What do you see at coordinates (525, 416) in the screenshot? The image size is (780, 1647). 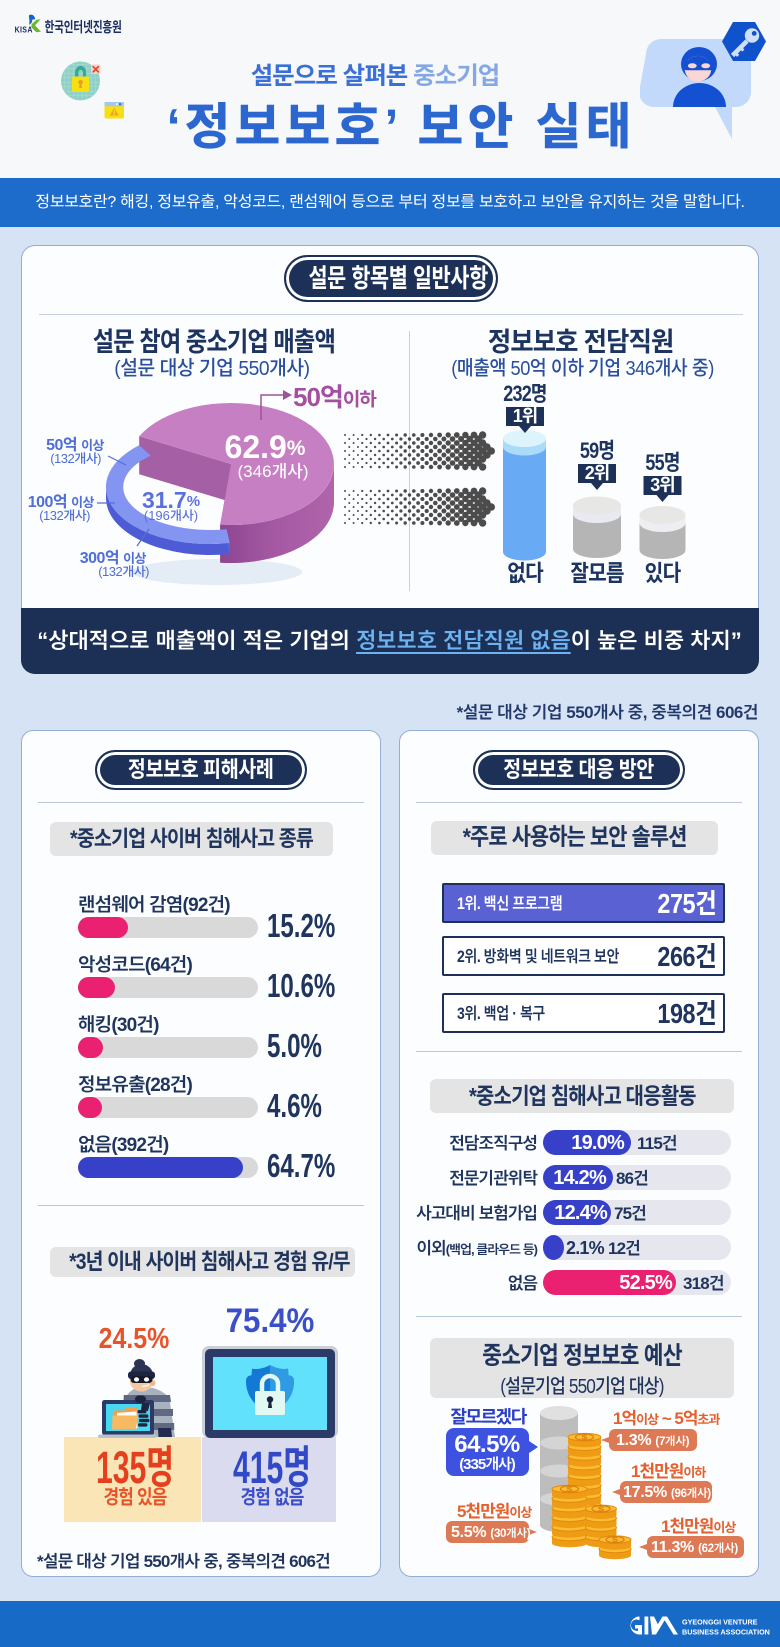 I see `svg-text: 1위` at bounding box center [525, 416].